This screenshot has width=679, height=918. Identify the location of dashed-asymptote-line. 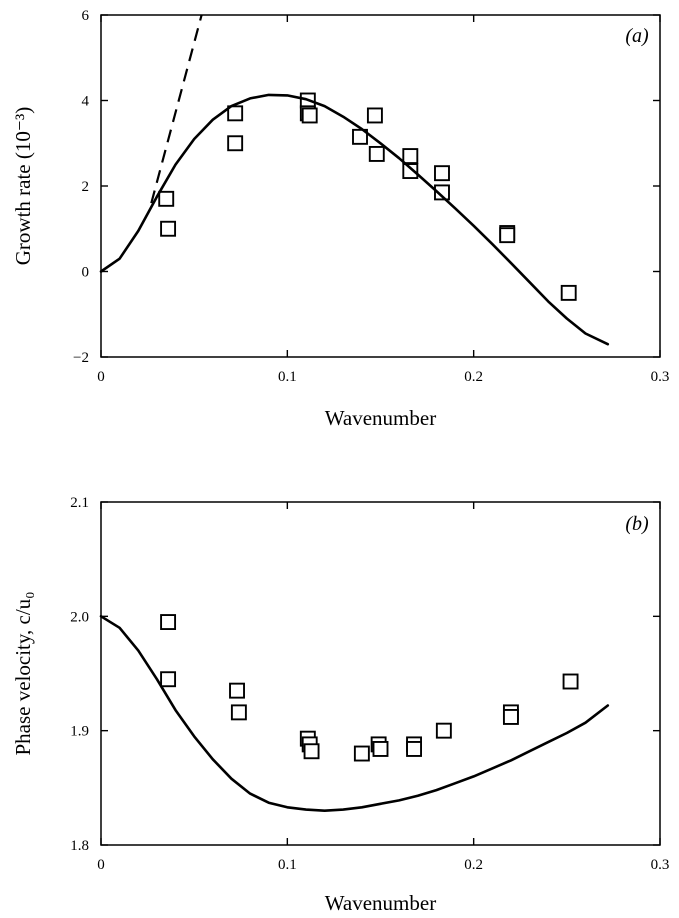
(176, 109).